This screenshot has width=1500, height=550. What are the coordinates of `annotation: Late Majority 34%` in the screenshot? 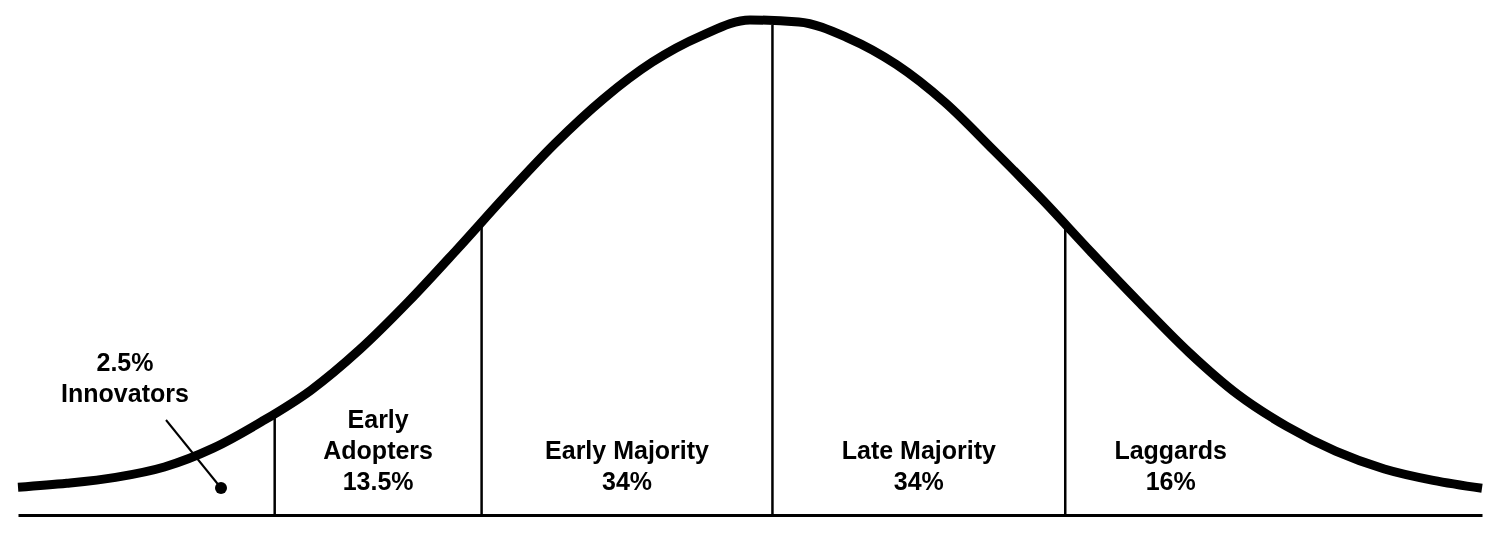 It's located at (919, 465).